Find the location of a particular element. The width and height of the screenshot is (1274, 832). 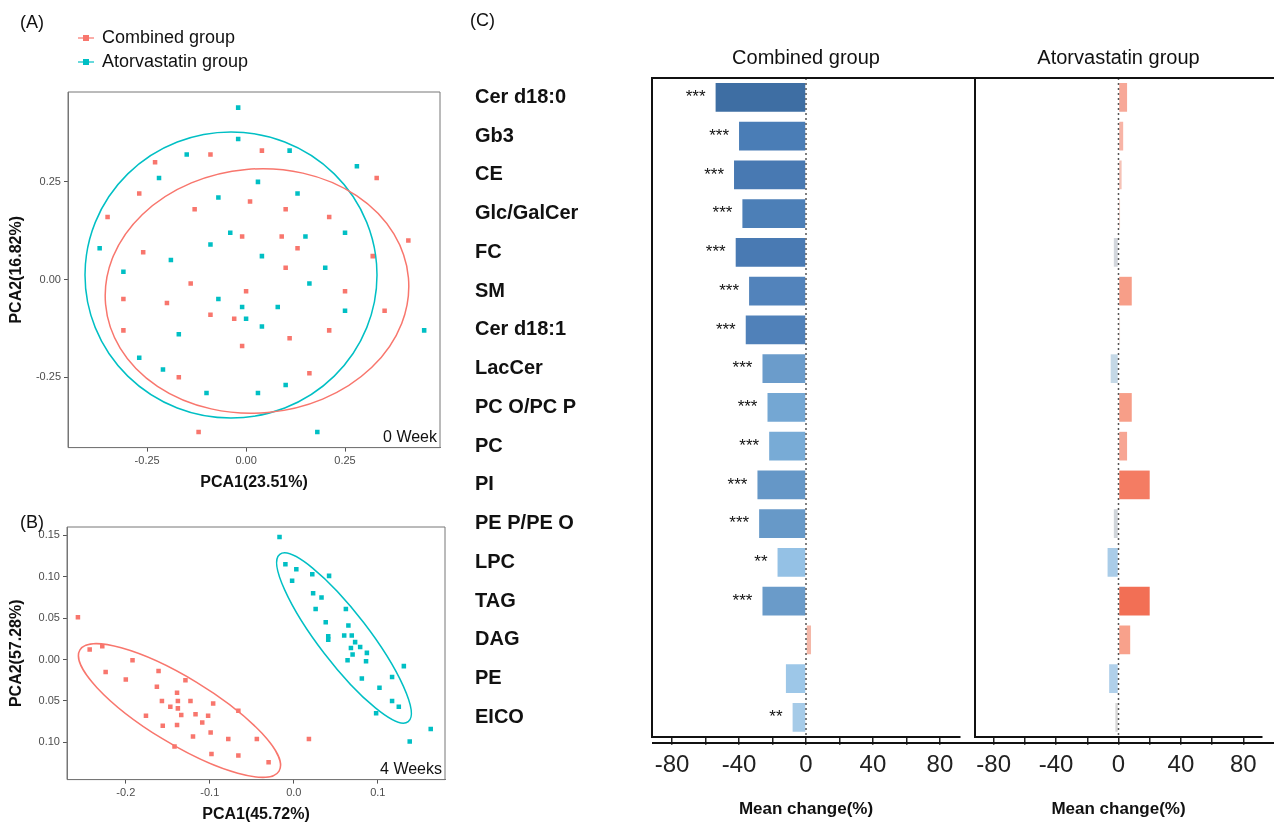

x-tick-label: 80 is located at coordinates (1243, 763).